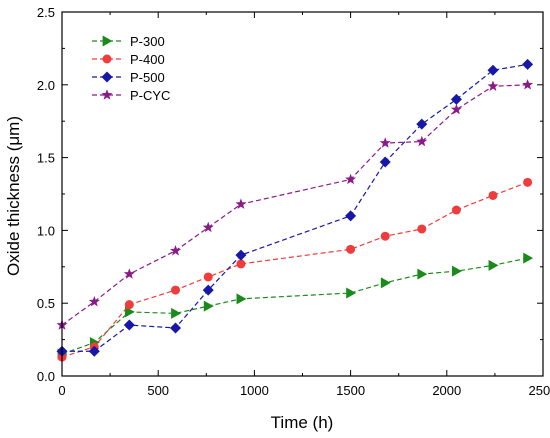  Describe the element at coordinates (128, 77) in the screenshot. I see `legend-entry: P-500` at that location.